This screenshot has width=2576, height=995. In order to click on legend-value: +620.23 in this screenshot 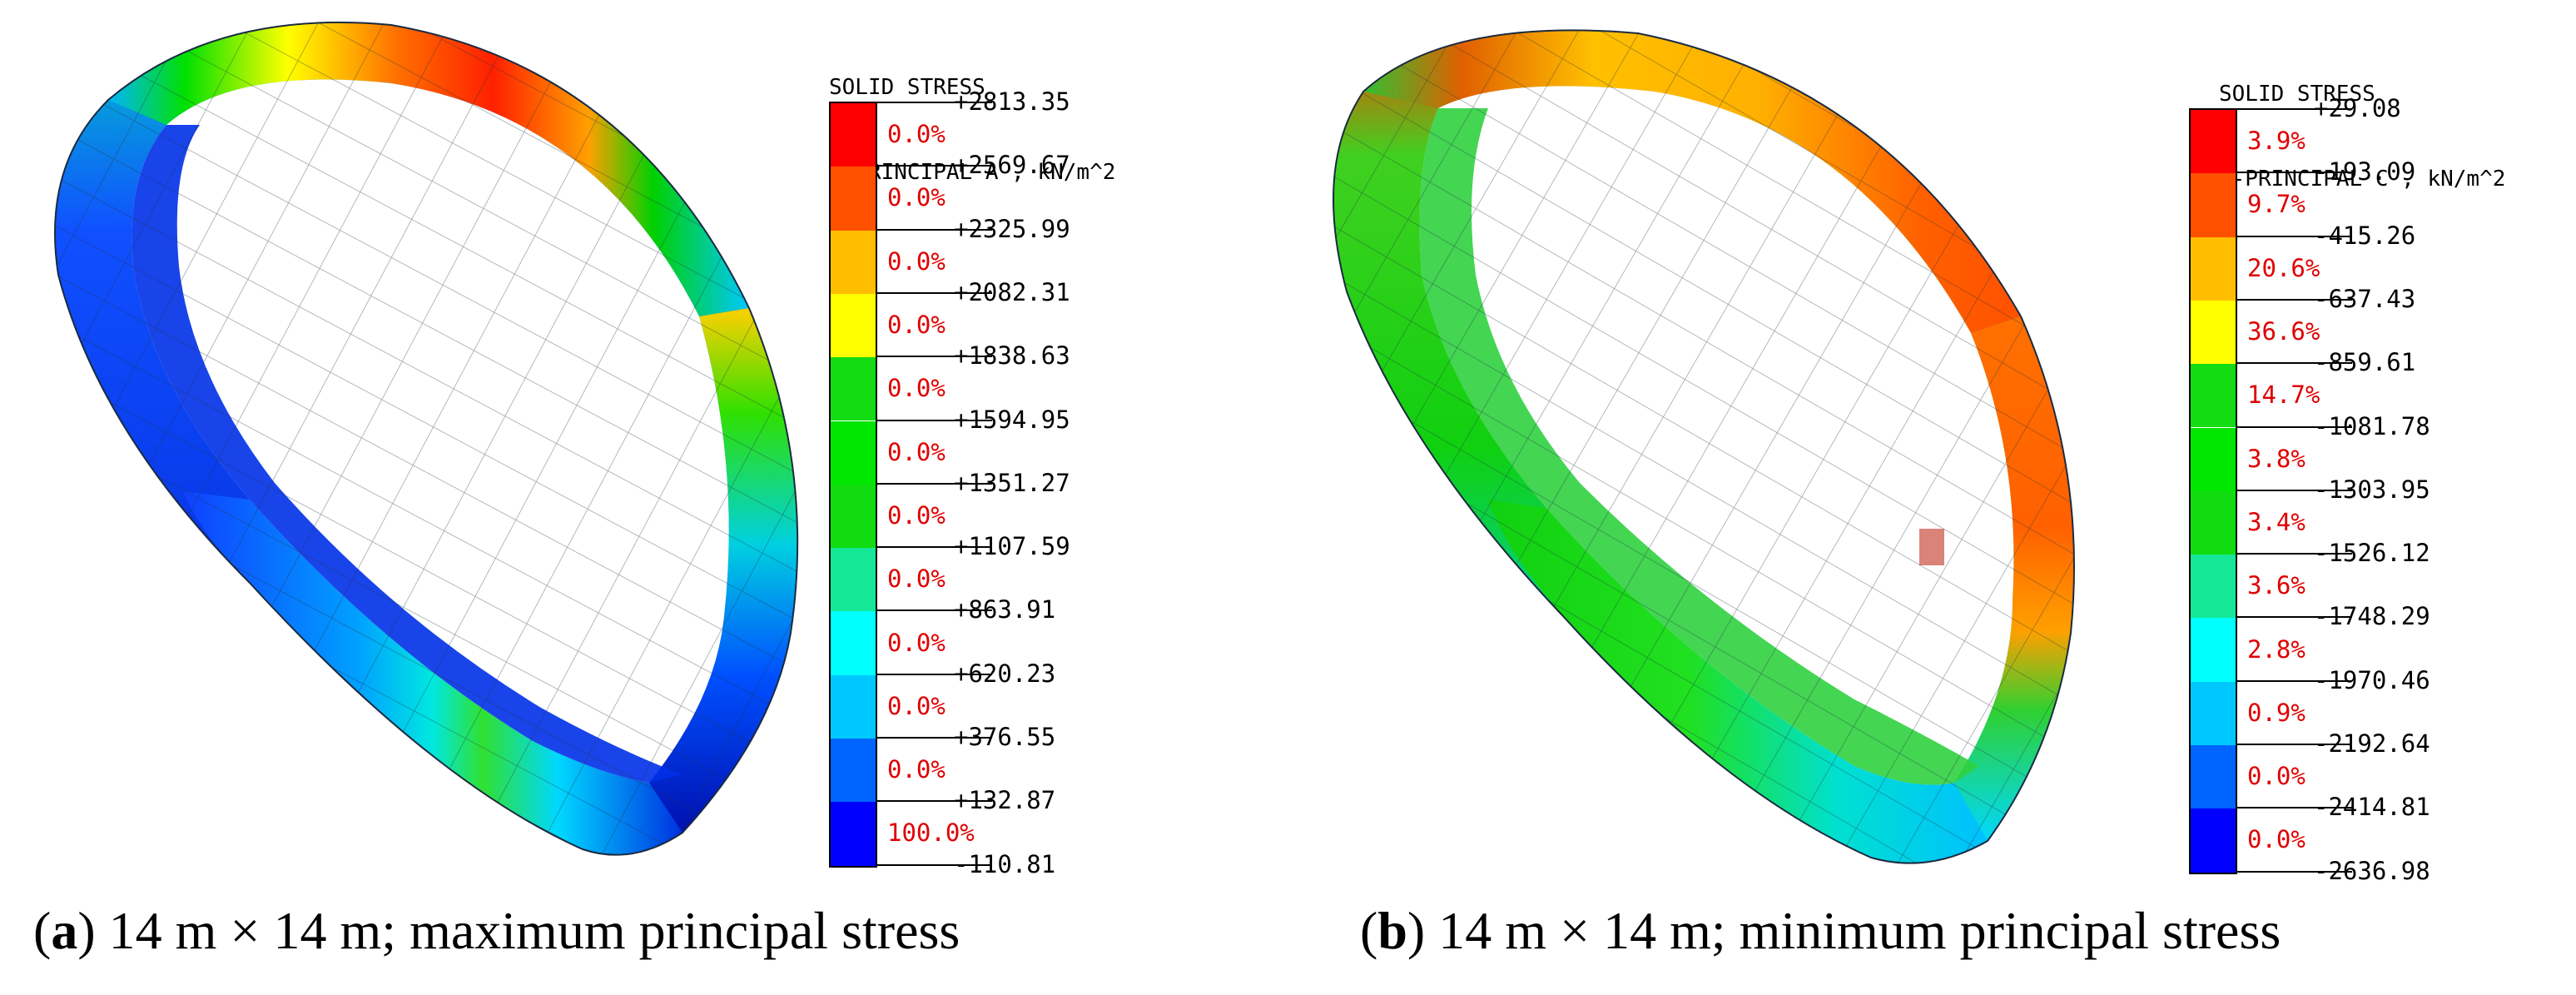, I will do `click(1005, 673)`.